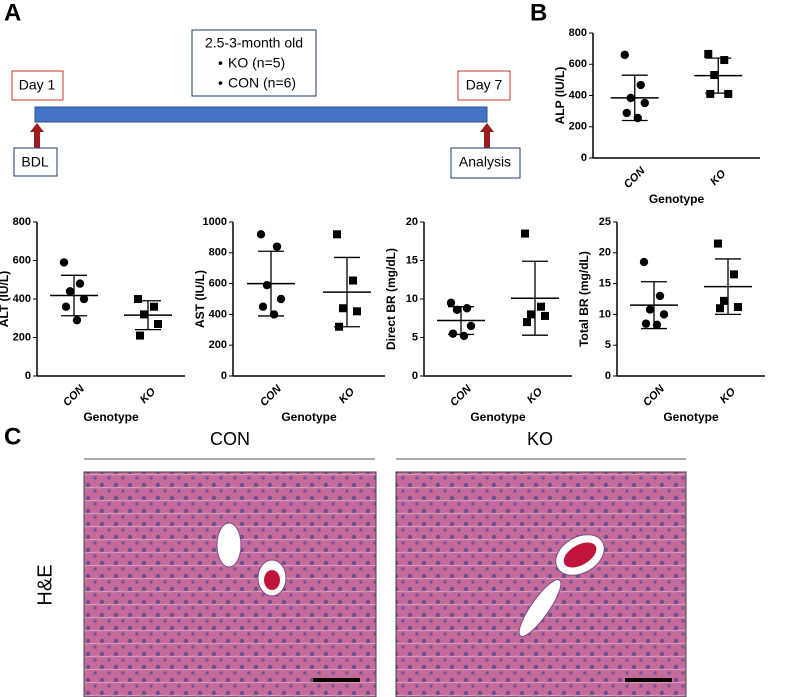 This screenshot has height=697, width=785. I want to click on start-event: BDL, so click(34, 162).